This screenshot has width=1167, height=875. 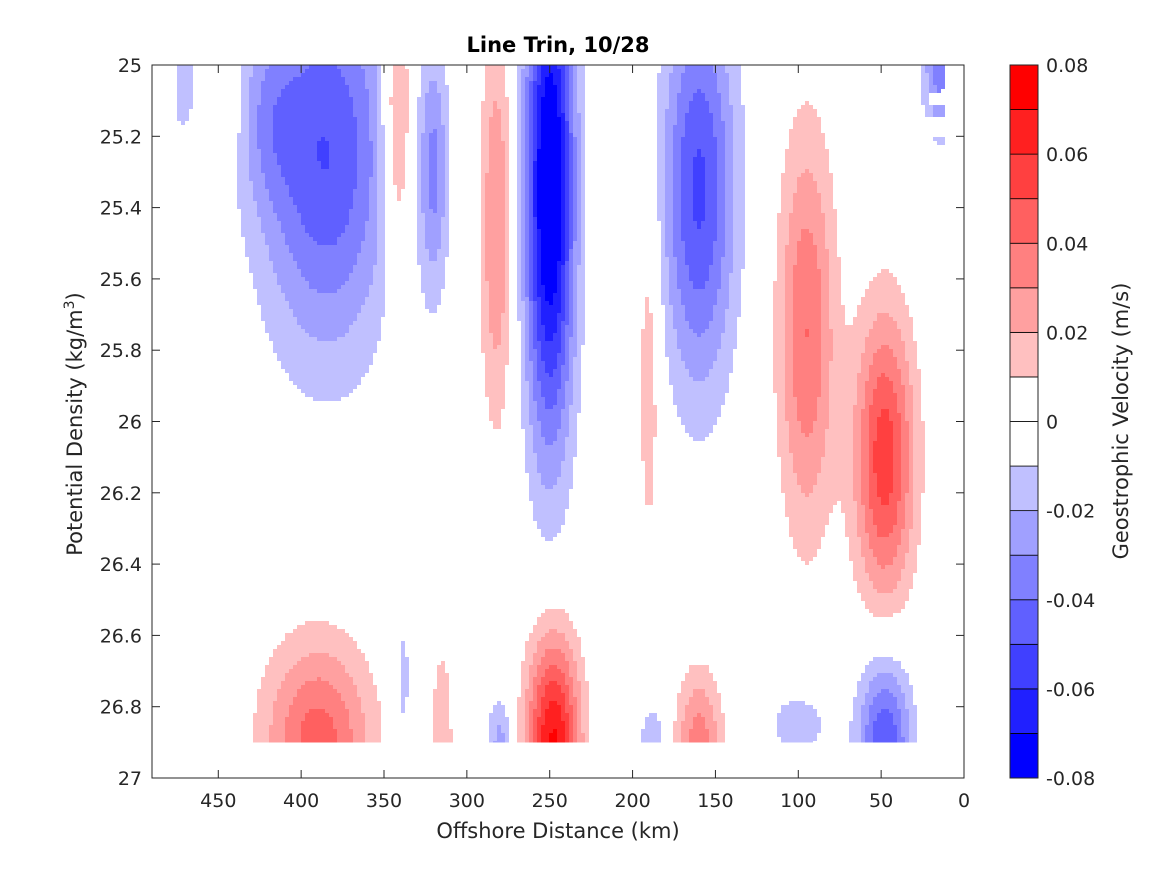 I want to click on colorbar-tick-label: 0.08, so click(x=1067, y=66).